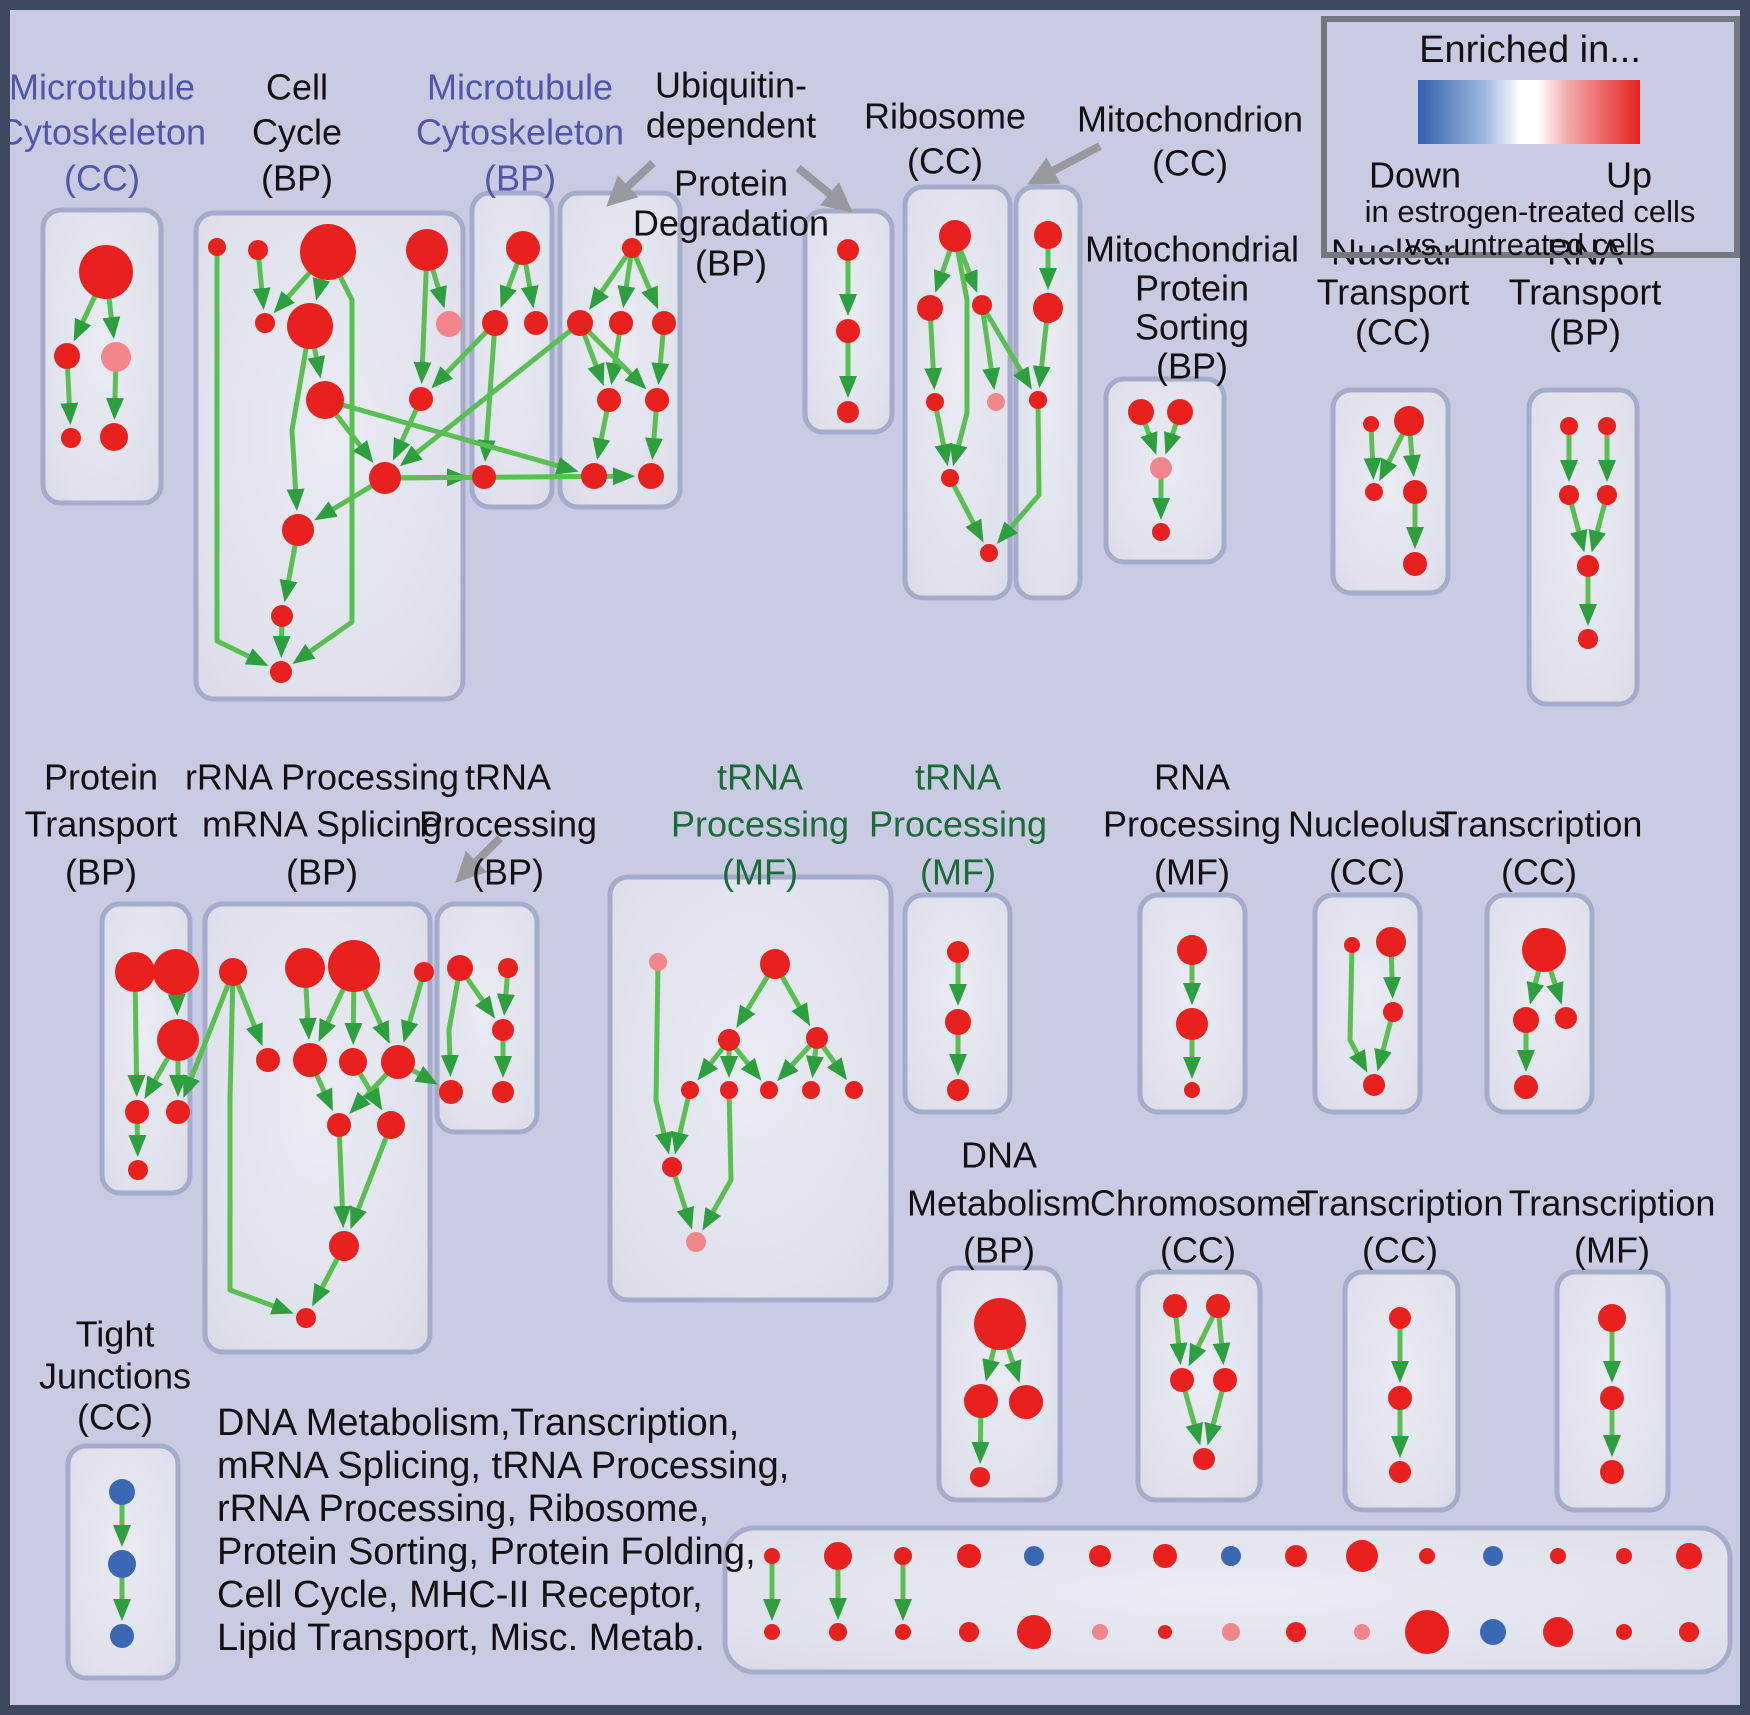  What do you see at coordinates (101, 825) in the screenshot?
I see `label-protein-transport-bp: Protein Transport (BP)` at bounding box center [101, 825].